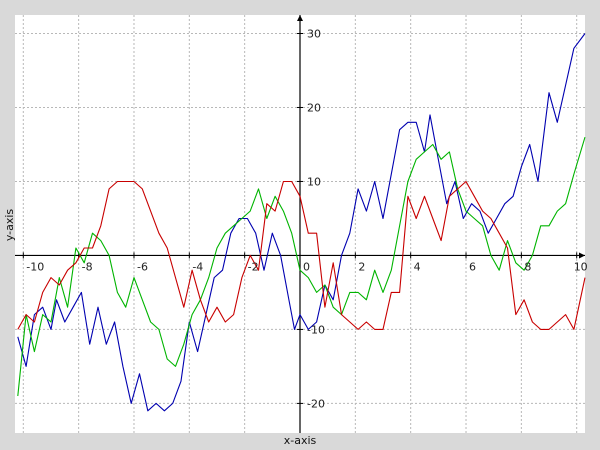  I want to click on x-tick-label: 6, so click(472, 266).